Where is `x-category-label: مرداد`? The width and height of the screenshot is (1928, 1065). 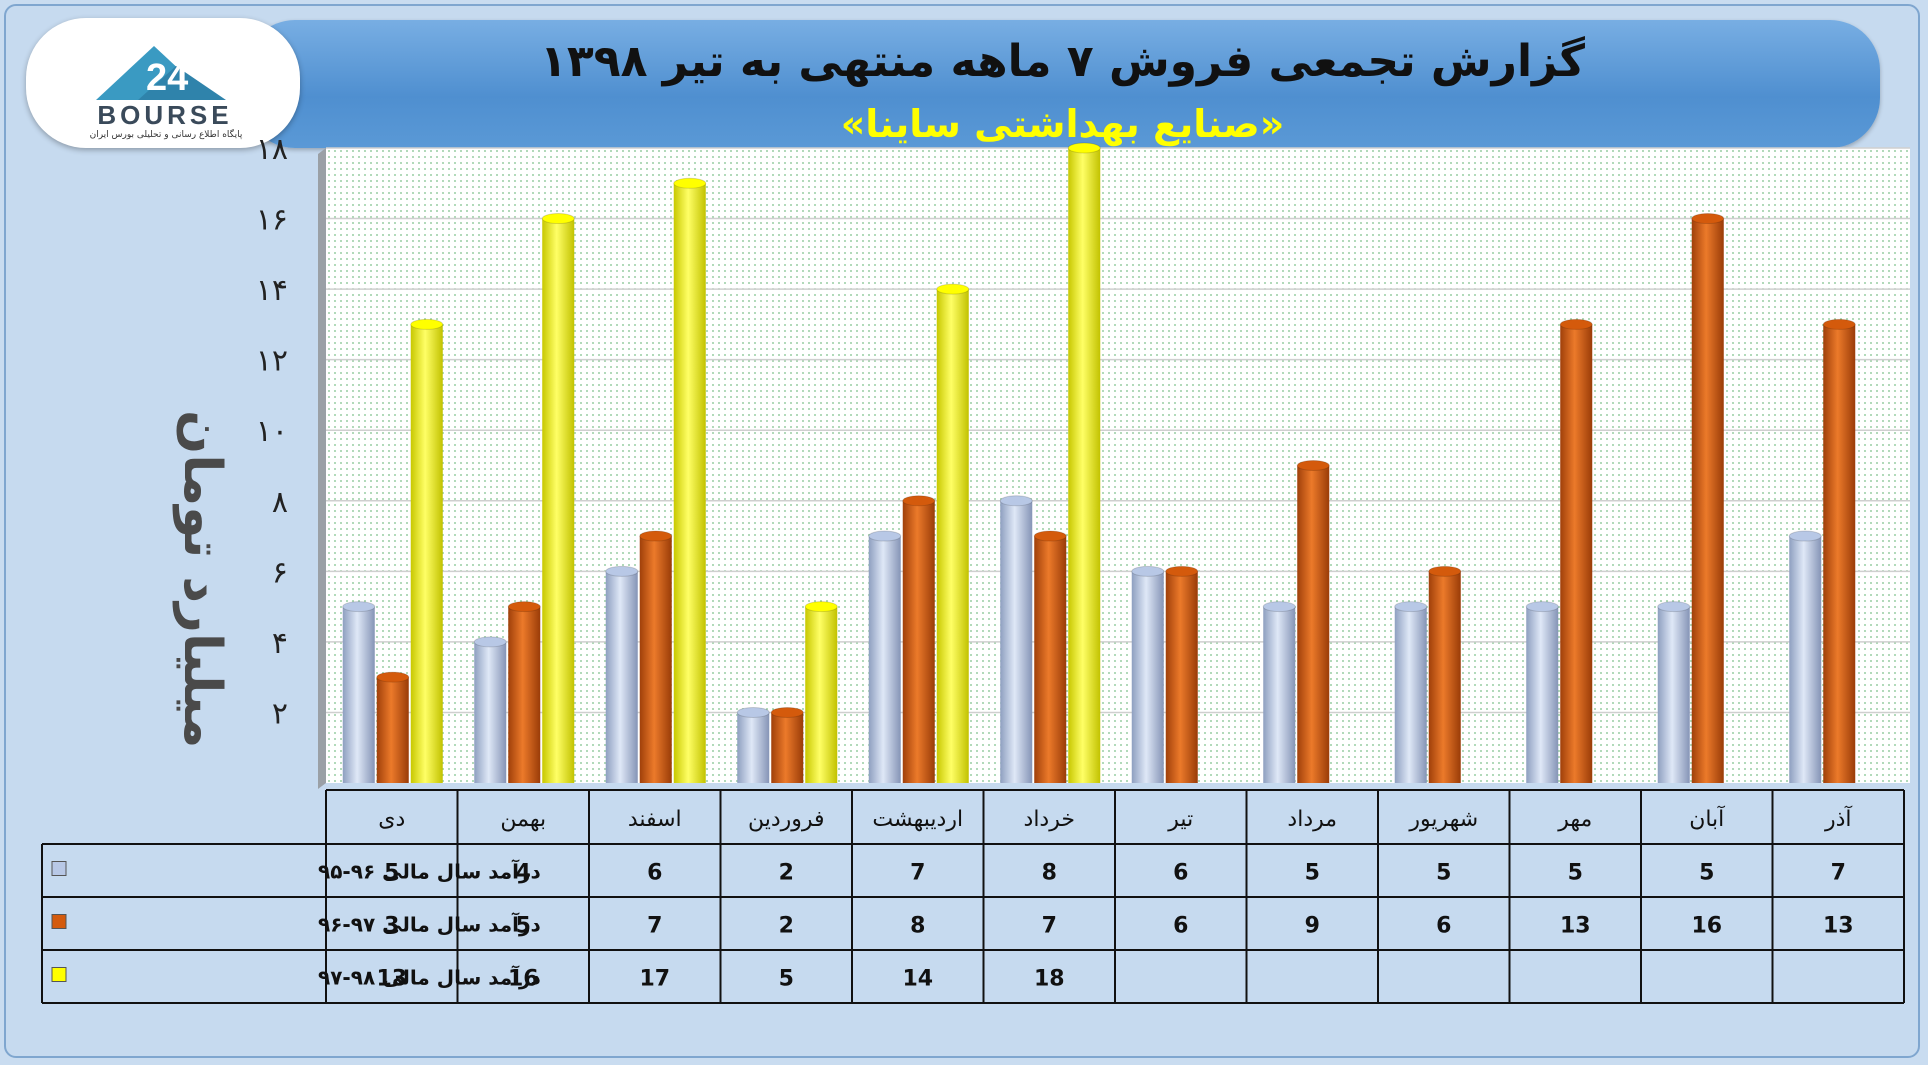 x-category-label: مرداد is located at coordinates (1312, 819).